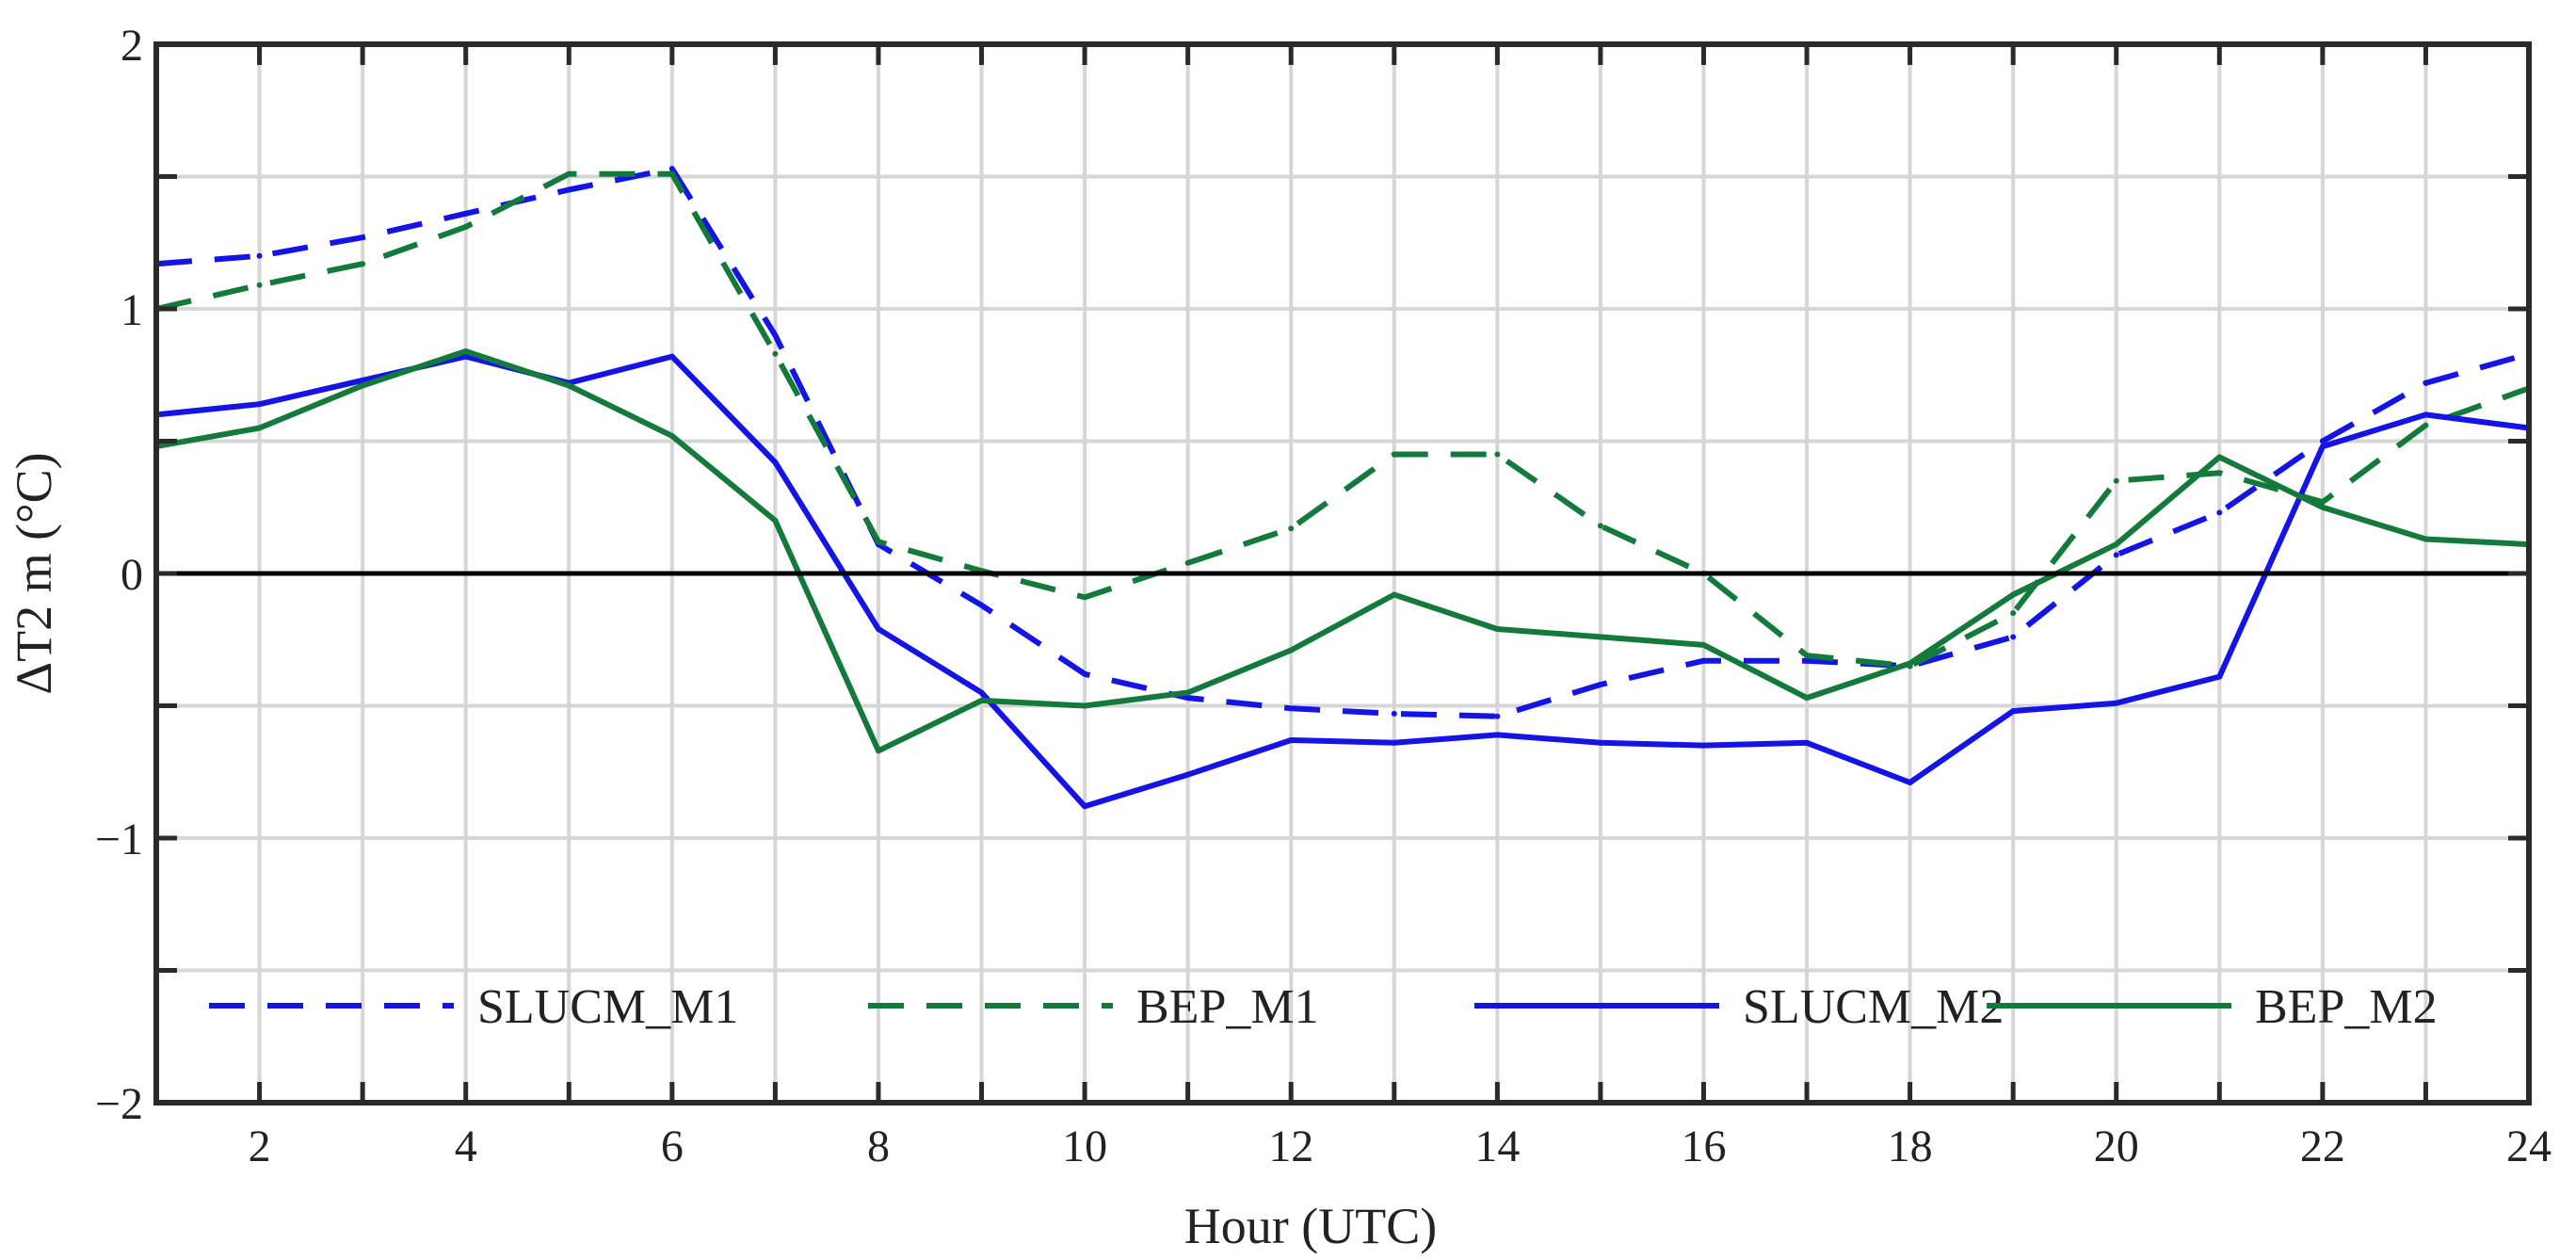 The width and height of the screenshot is (2576, 1259). Describe the element at coordinates (466, 1147) in the screenshot. I see `x-tick-label: 4` at that location.